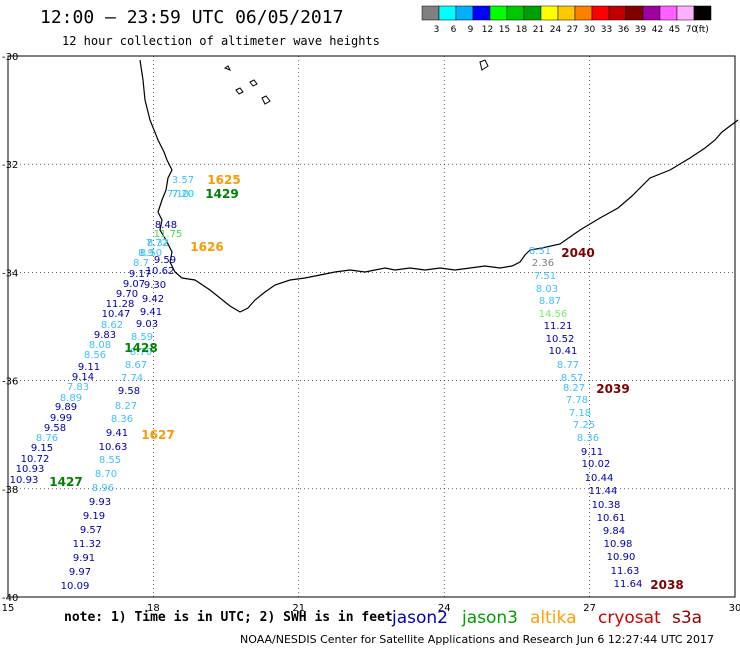  What do you see at coordinates (10, 57) in the screenshot?
I see `lat-tick-label: -30` at bounding box center [10, 57].